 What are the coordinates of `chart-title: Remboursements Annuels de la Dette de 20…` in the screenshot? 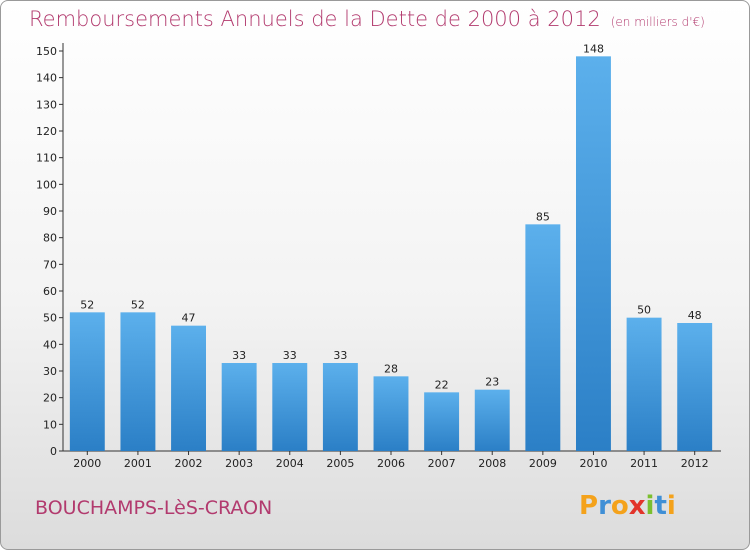 It's located at (367, 19).